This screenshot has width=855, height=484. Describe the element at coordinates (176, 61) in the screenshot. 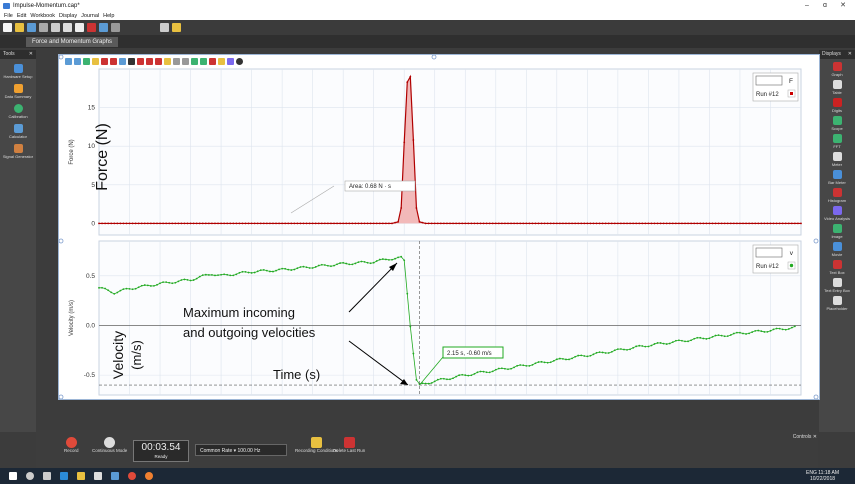

I see `add-axis-icon` at that location.